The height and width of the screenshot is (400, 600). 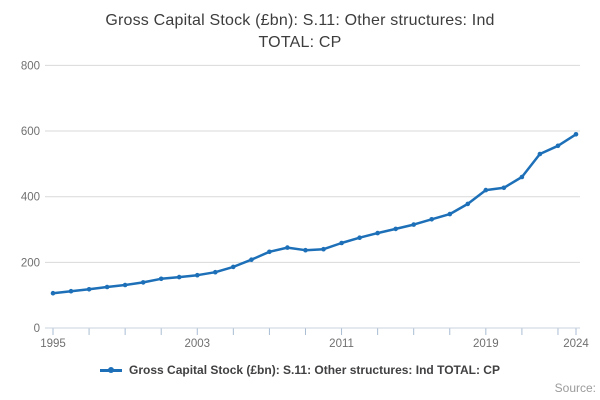 I want to click on x-axis-label-2019: 2019, so click(x=486, y=344).